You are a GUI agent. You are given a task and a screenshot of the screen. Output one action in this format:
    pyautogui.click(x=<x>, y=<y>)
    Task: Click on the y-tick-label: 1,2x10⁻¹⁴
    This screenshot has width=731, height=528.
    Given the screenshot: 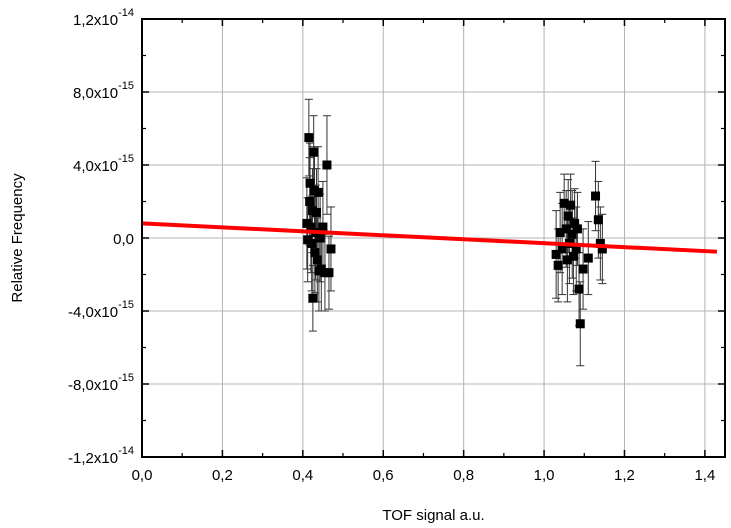 What is the action you would take?
    pyautogui.click(x=103, y=18)
    